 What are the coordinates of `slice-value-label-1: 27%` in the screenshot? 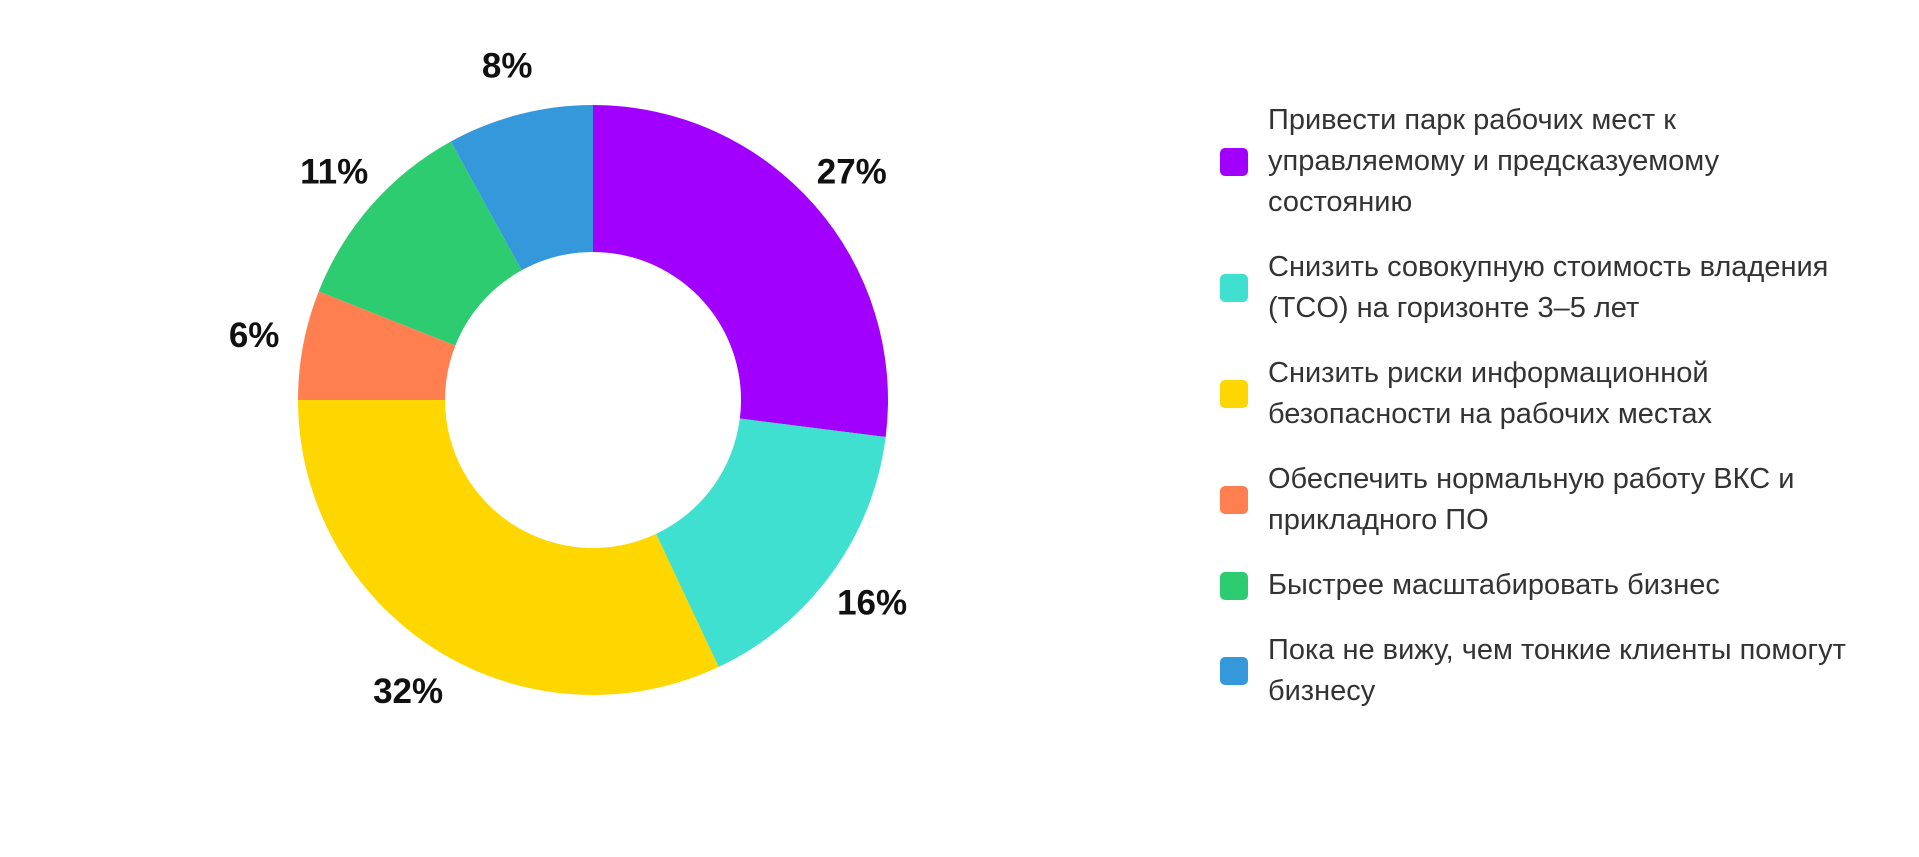 It's located at (852, 171).